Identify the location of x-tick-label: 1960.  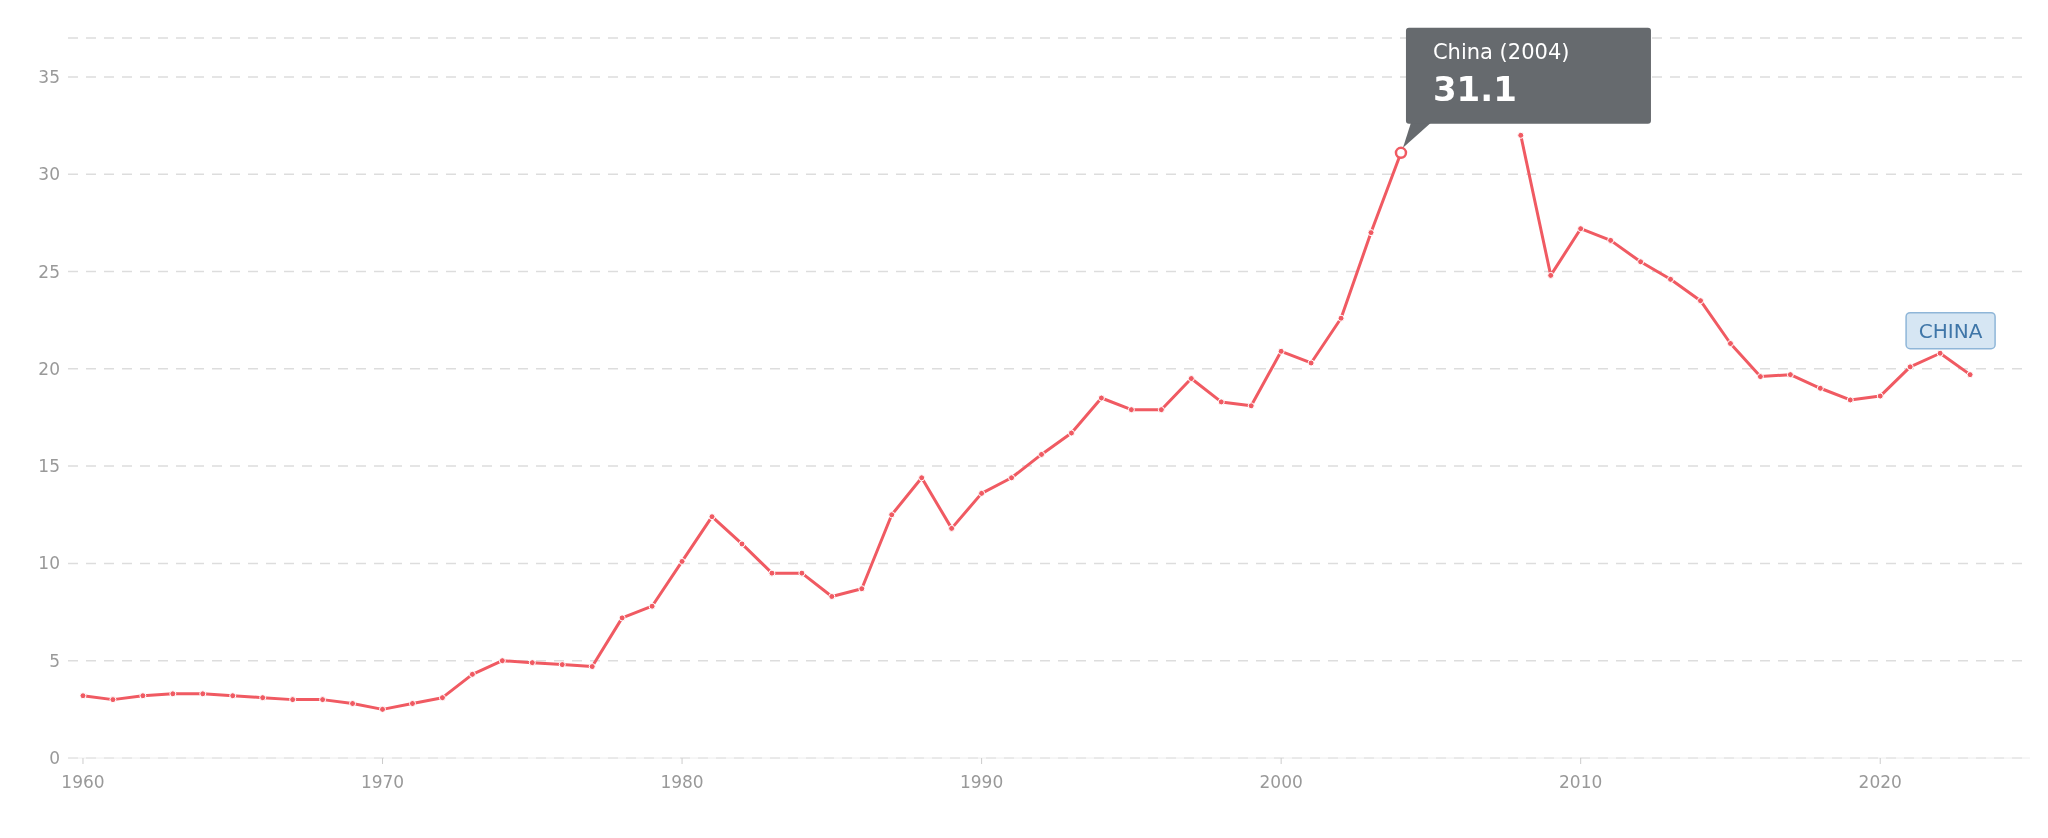
(83, 782).